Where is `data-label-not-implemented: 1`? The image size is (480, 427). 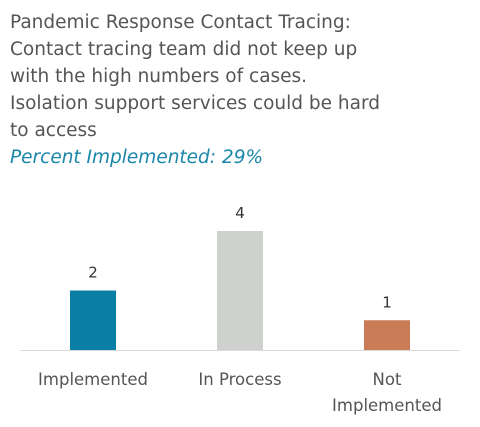
data-label-not-implemented: 1 is located at coordinates (387, 302).